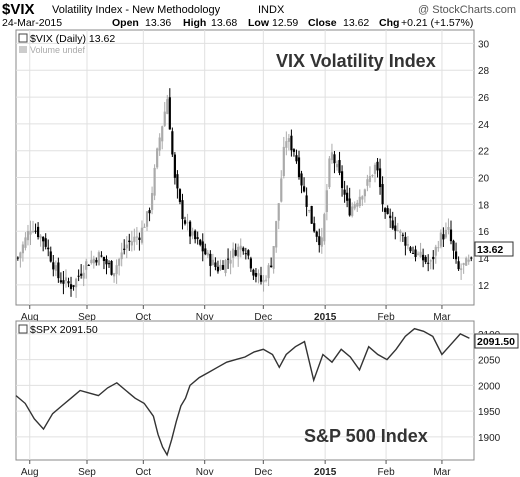 The height and width of the screenshot is (477, 520). What do you see at coordinates (386, 472) in the screenshot?
I see `spx-x-tick-label: Feb` at bounding box center [386, 472].